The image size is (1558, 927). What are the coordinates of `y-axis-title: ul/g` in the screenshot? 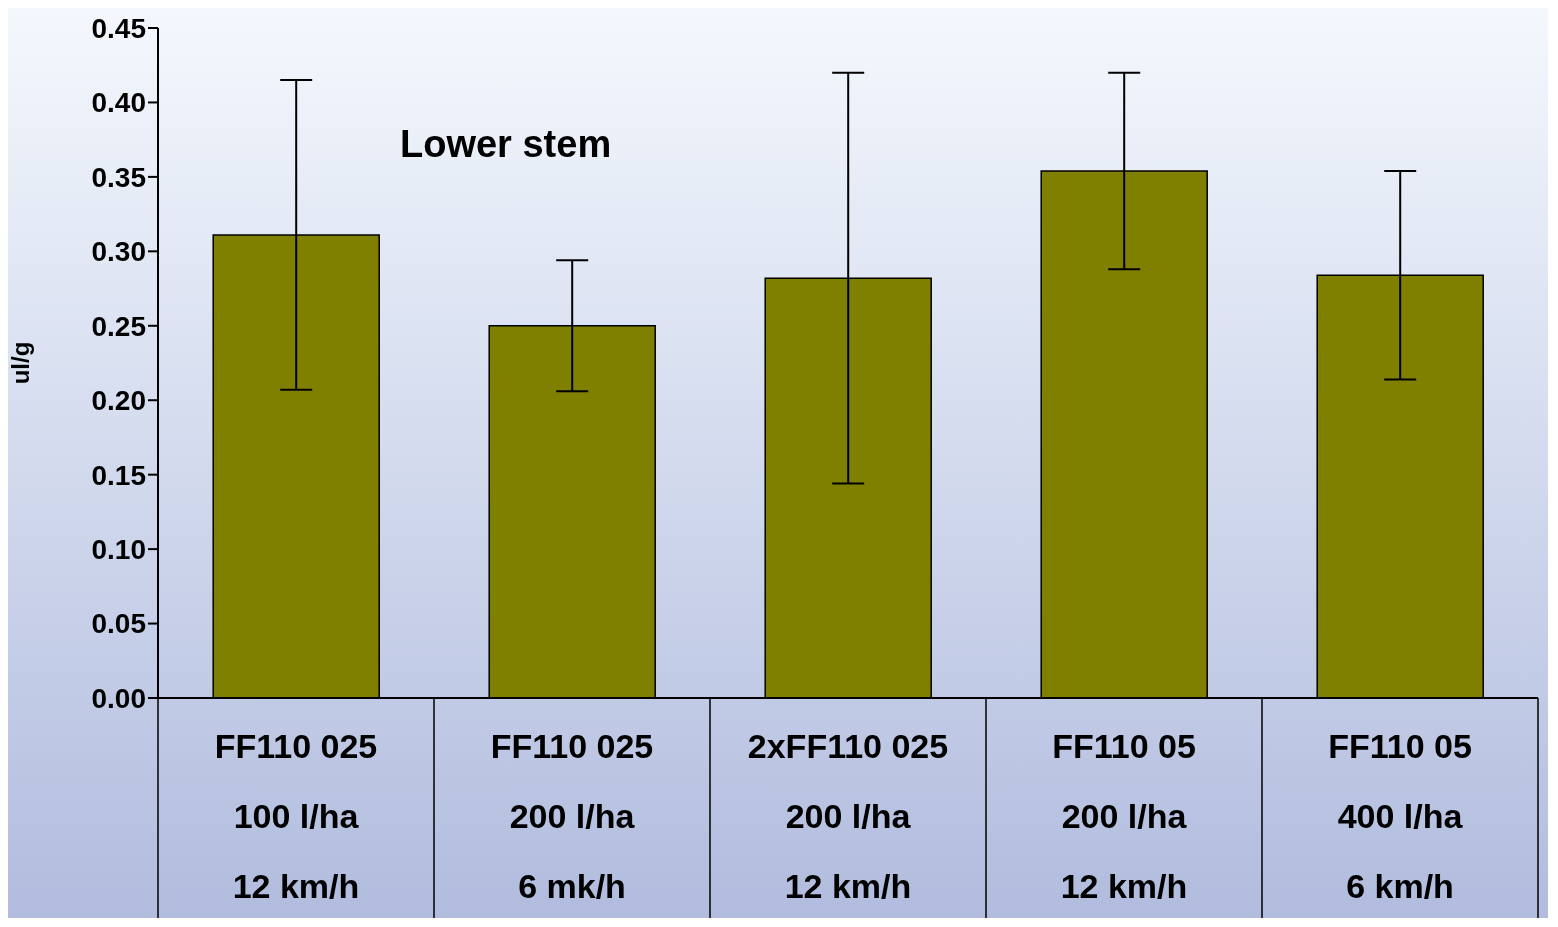 It's located at (20, 363).